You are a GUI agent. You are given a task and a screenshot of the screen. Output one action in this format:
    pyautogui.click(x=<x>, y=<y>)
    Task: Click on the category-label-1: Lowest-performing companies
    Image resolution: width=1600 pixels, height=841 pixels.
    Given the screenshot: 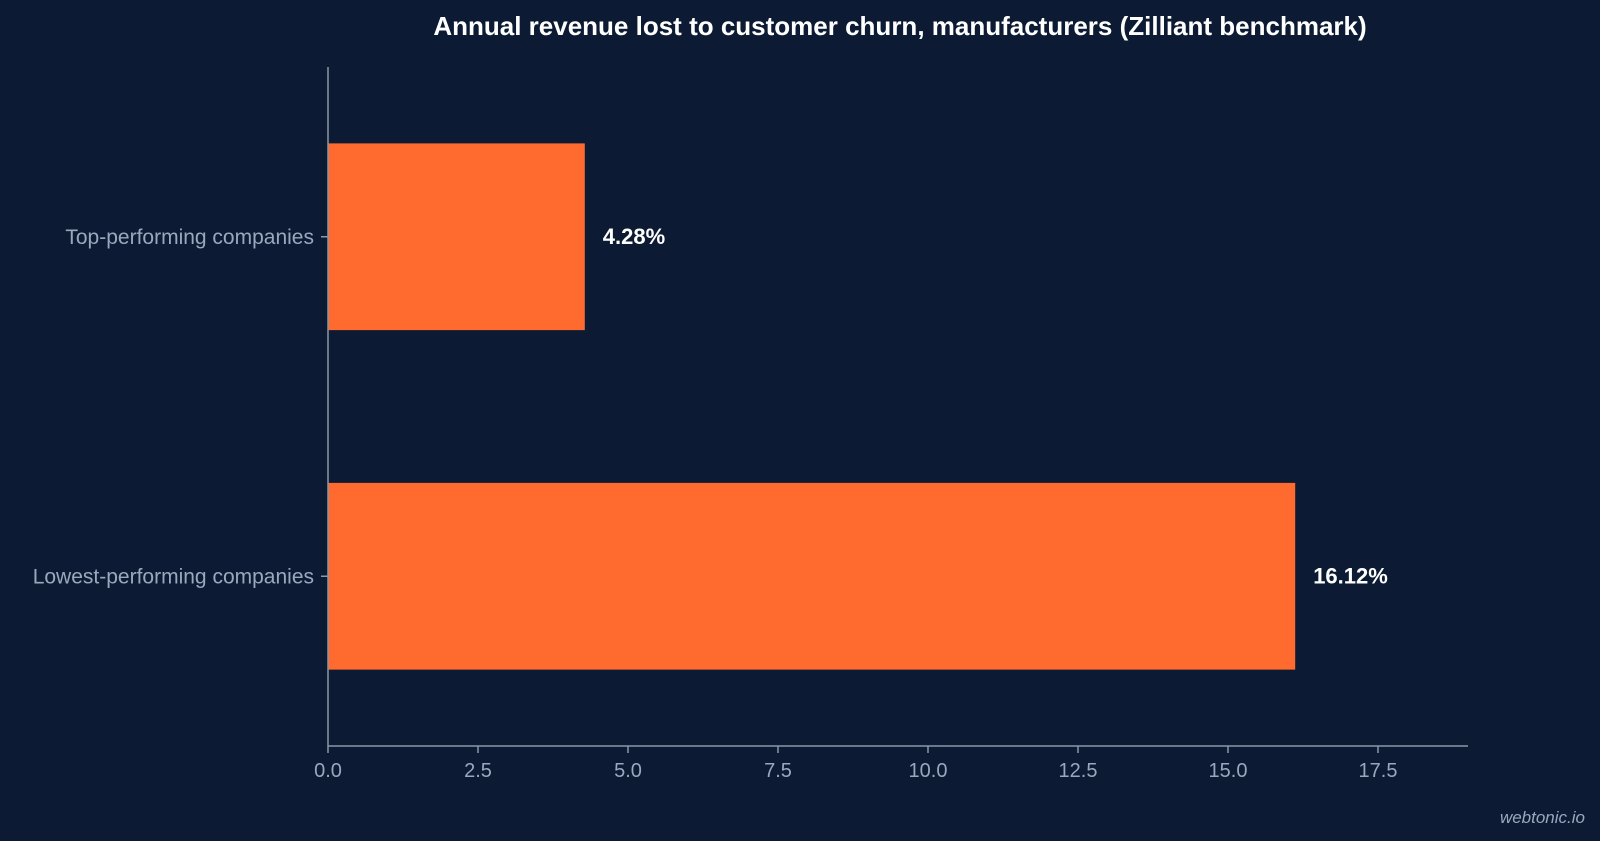 What is the action you would take?
    pyautogui.click(x=173, y=576)
    